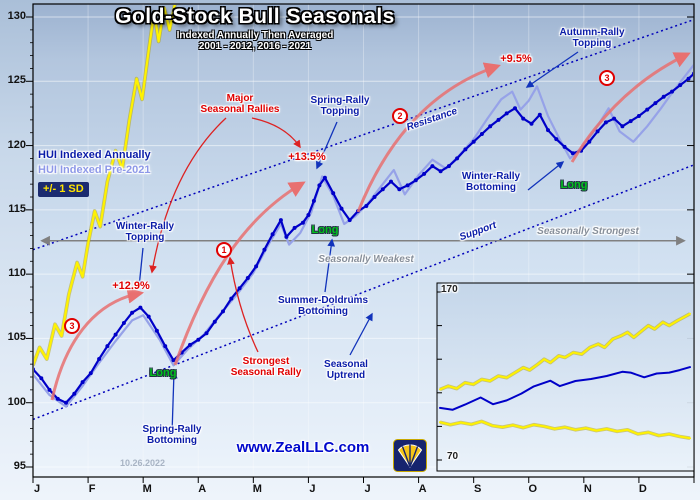 Image resolution: width=700 pixels, height=500 pixels. Describe the element at coordinates (607, 78) in the screenshot. I see `rally-marker-3-right: 3` at that location.